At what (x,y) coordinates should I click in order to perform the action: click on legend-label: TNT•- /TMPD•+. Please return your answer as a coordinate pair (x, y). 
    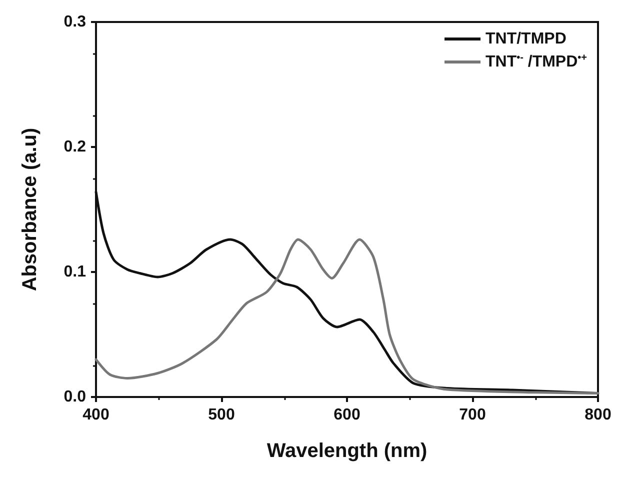
    Looking at the image, I should click on (537, 61).